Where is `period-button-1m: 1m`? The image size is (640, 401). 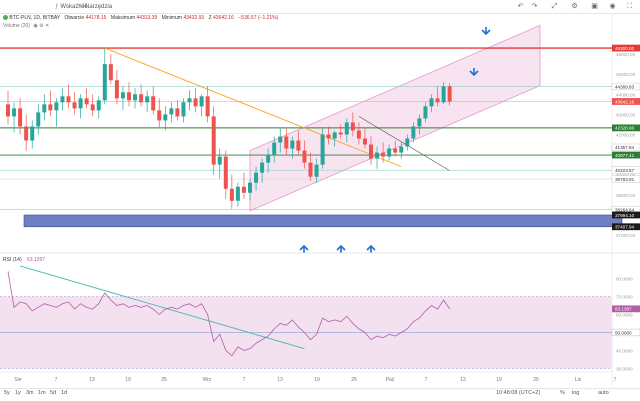
period-button-1m: 1m is located at coordinates (42, 393).